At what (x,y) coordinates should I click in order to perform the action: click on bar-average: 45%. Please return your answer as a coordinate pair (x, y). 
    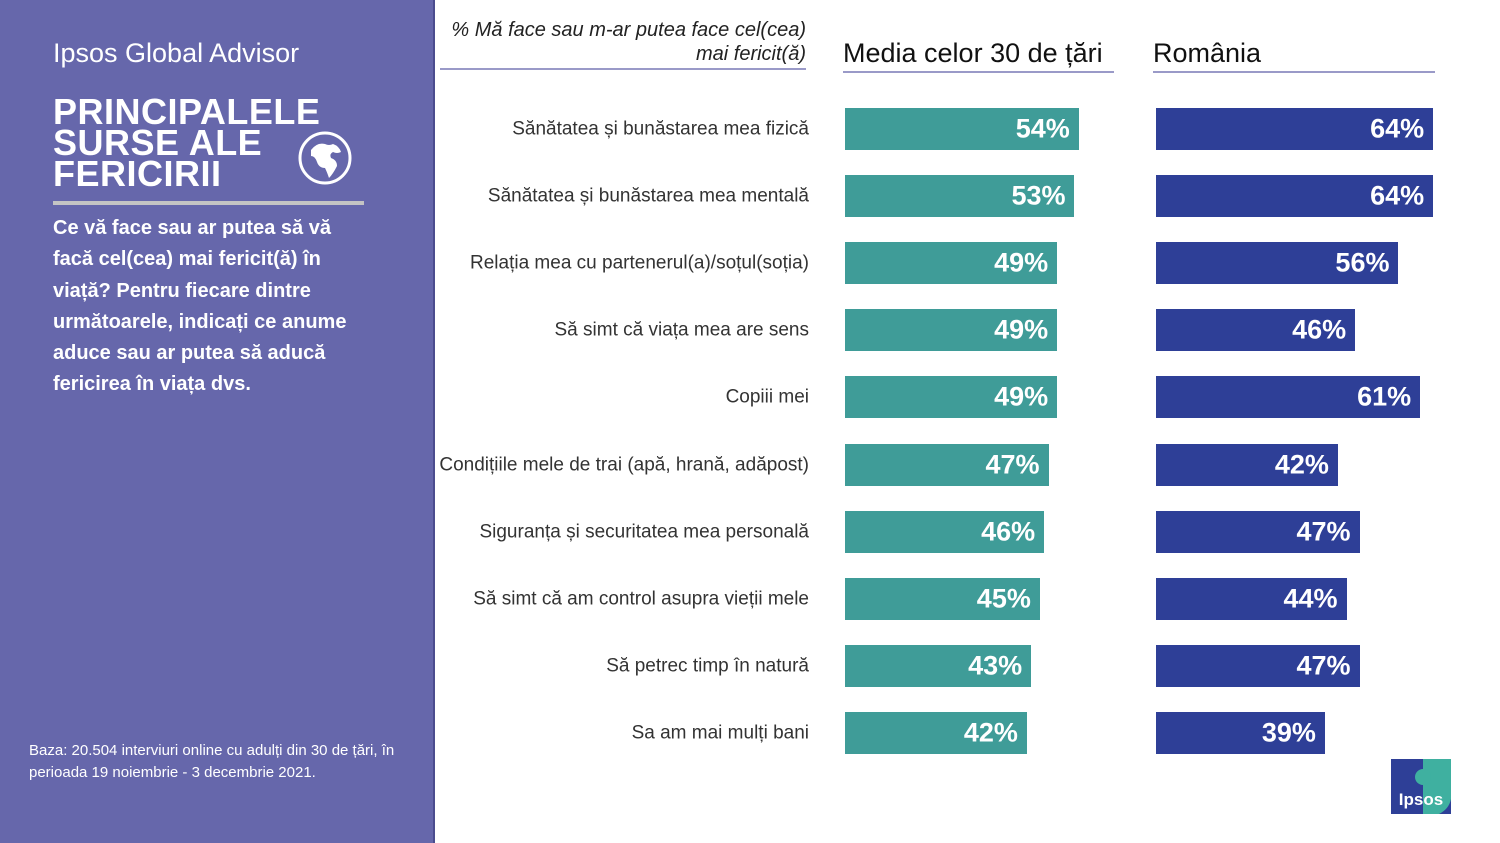
    Looking at the image, I should click on (942, 598).